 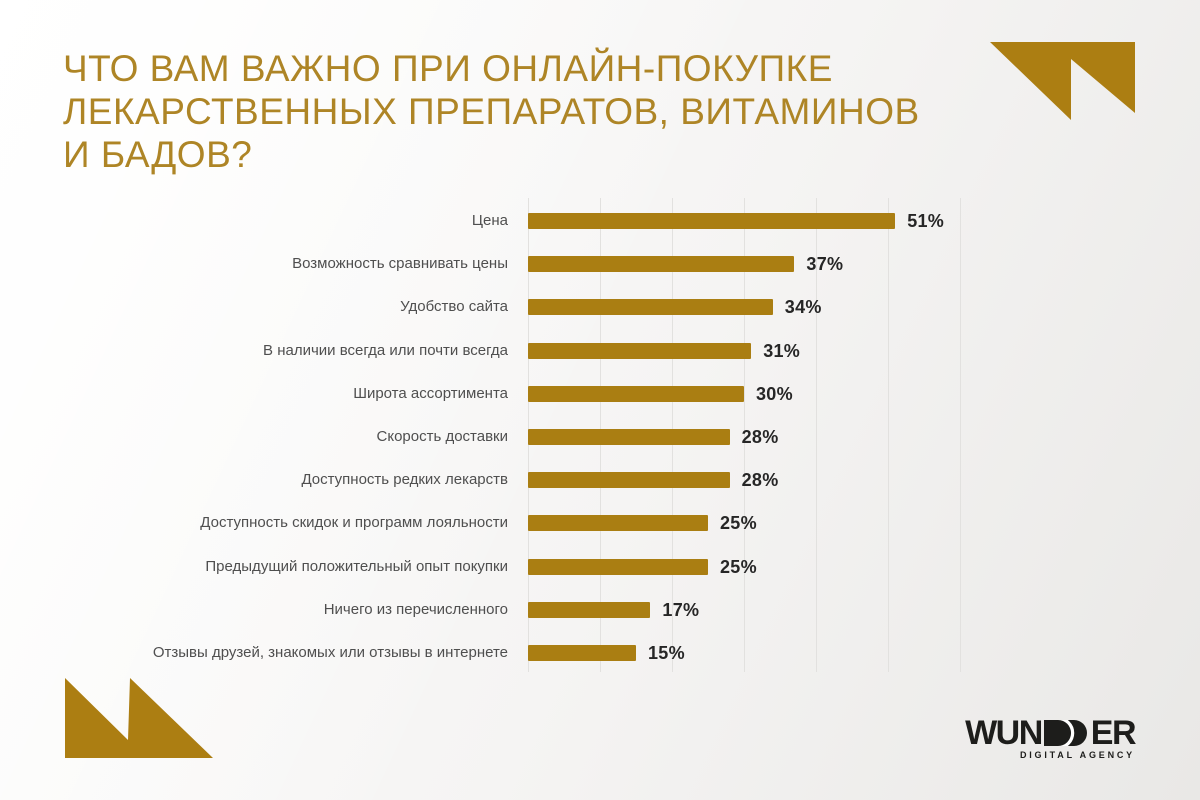 What do you see at coordinates (385, 350) in the screenshot?
I see `category-label: В наличии всегда или почти всегда` at bounding box center [385, 350].